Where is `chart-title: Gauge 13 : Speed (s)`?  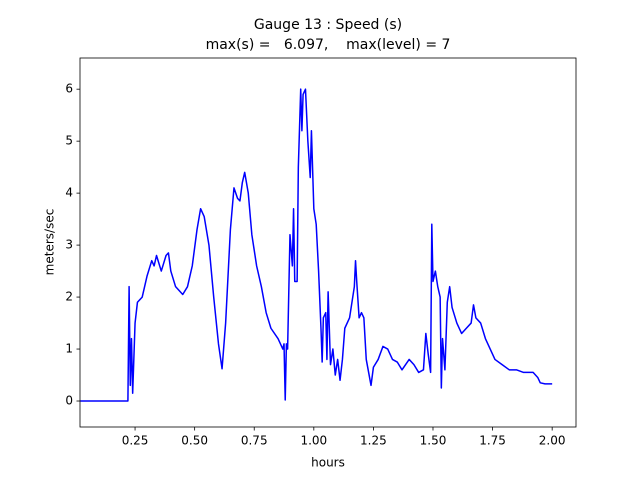
chart-title: Gauge 13 : Speed (s) is located at coordinates (328, 25).